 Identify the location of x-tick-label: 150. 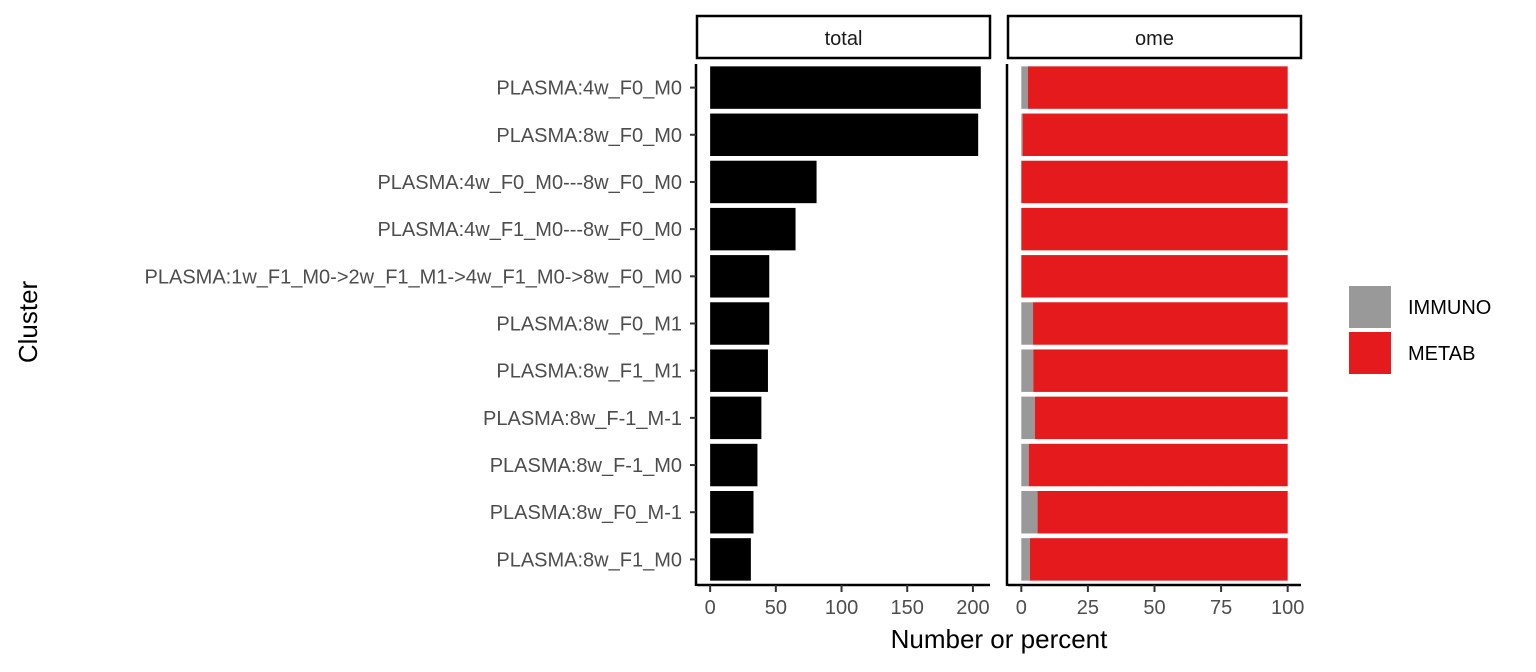
(907, 608).